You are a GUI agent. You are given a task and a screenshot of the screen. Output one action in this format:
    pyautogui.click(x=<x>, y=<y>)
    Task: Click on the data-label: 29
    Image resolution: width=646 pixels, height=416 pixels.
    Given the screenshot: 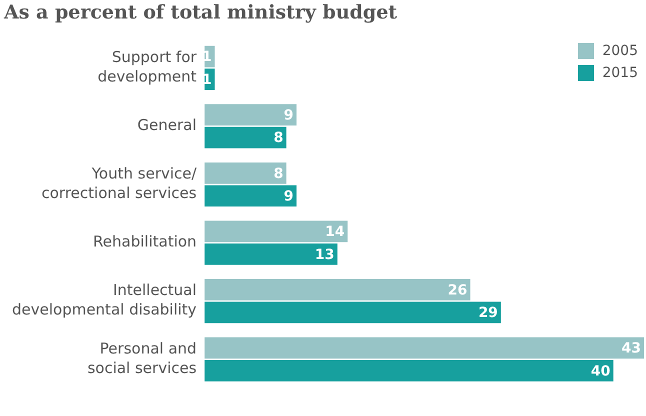 What is the action you would take?
    pyautogui.click(x=488, y=313)
    